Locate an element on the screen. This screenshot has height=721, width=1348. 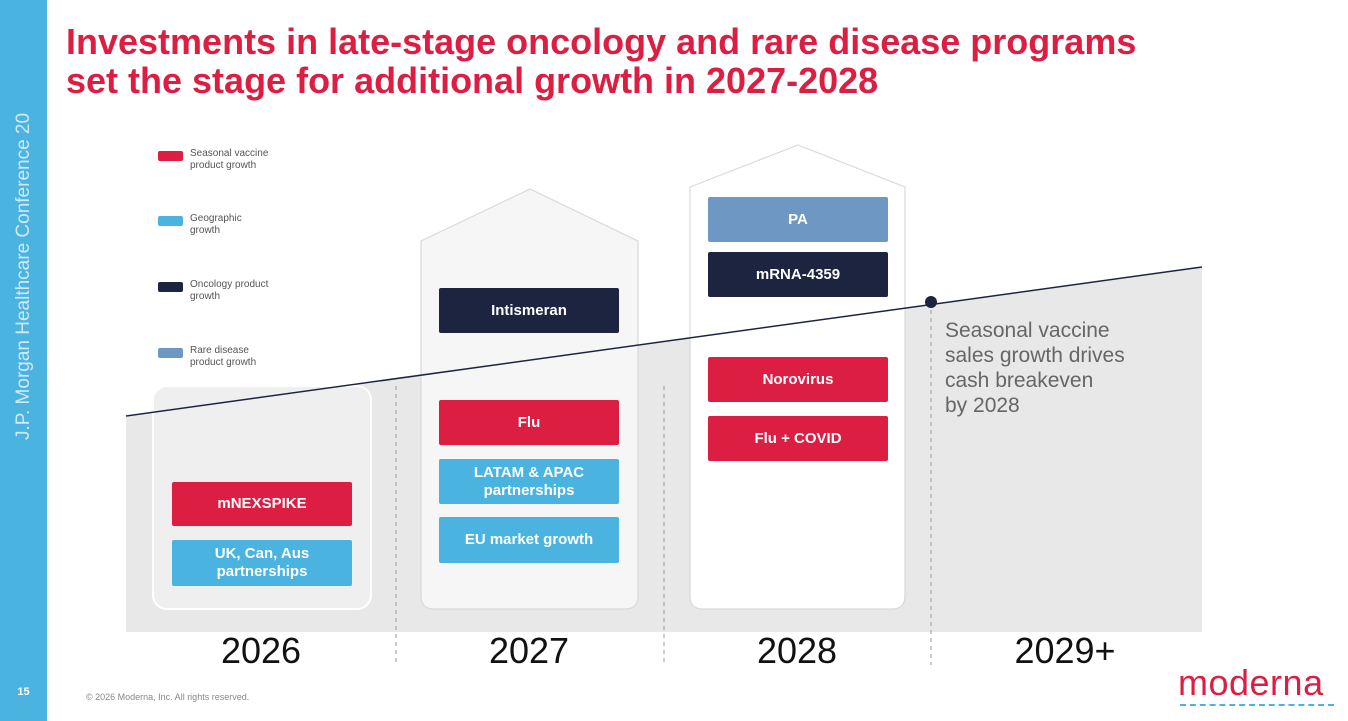
item-mrna-4359: mRNA-4359 is located at coordinates (798, 274).